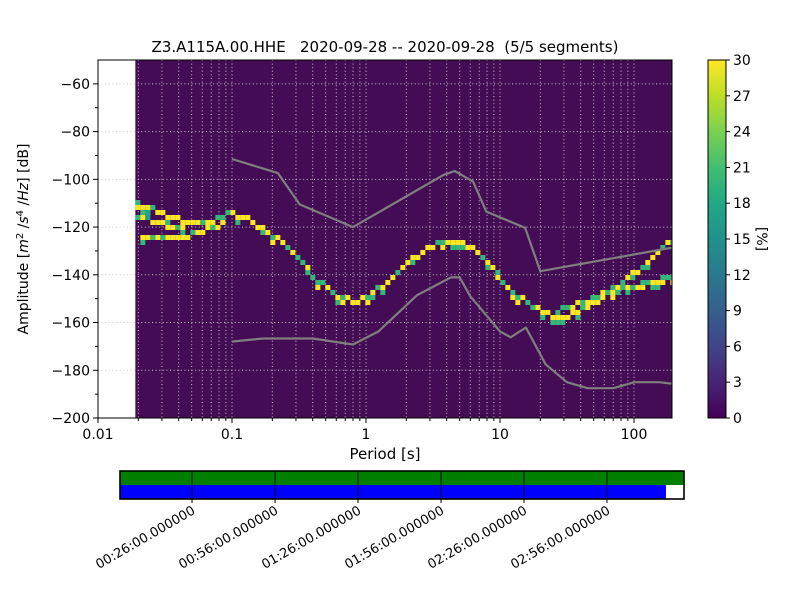  Describe the element at coordinates (24, 204) in the screenshot. I see `y-label-slash2: /` at that location.